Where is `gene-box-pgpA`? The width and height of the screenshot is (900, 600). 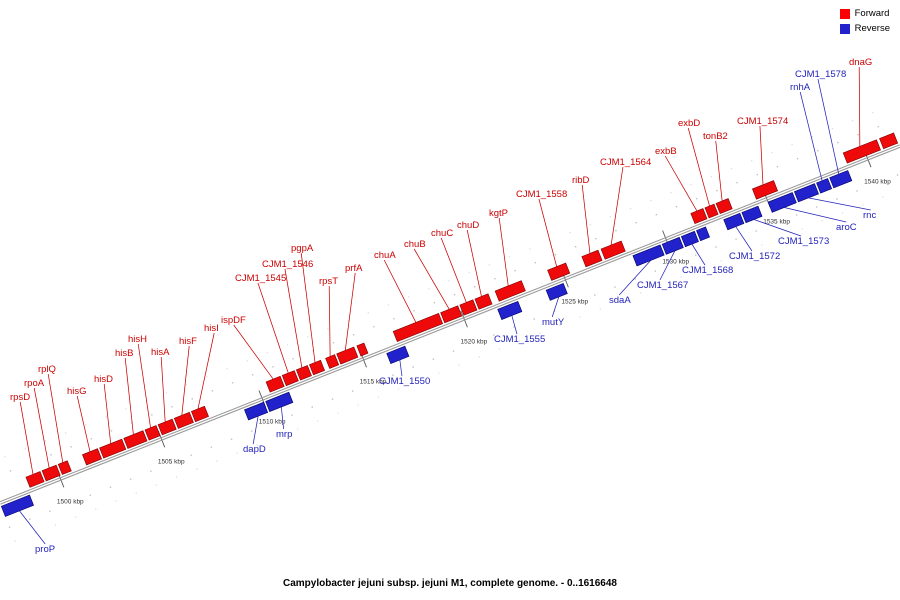 gene-box-pgpA is located at coordinates (317, 367).